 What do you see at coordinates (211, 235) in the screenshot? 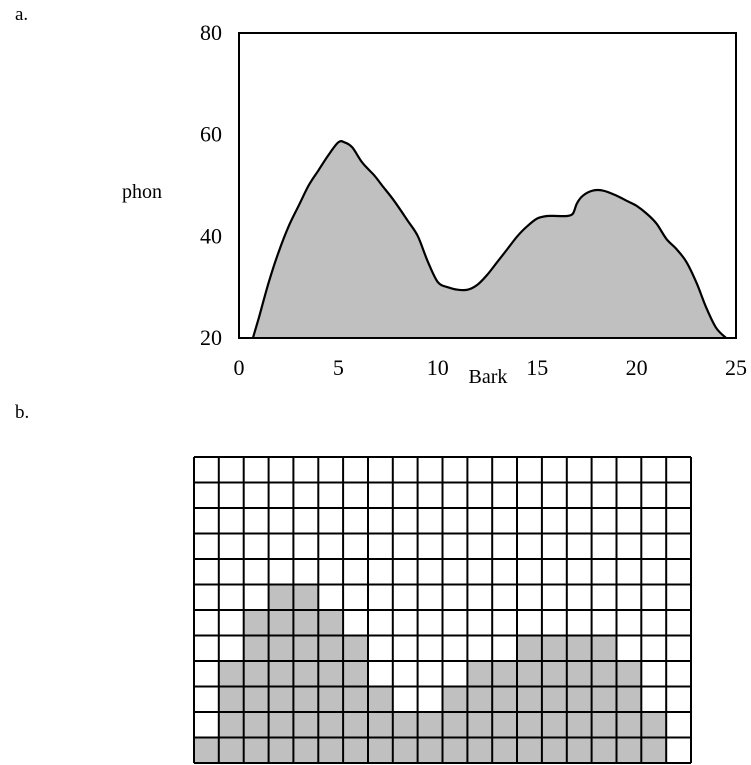
I see `y-tick-label: 40` at bounding box center [211, 235].